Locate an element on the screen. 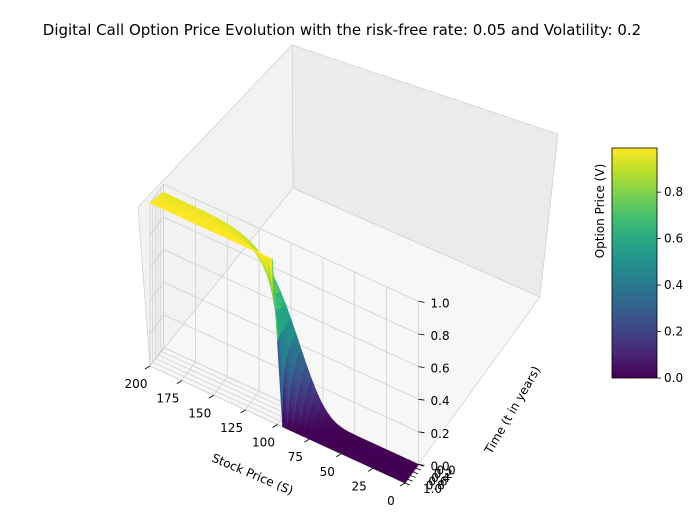  x-axis-label: Stock Price (S) is located at coordinates (253, 474).